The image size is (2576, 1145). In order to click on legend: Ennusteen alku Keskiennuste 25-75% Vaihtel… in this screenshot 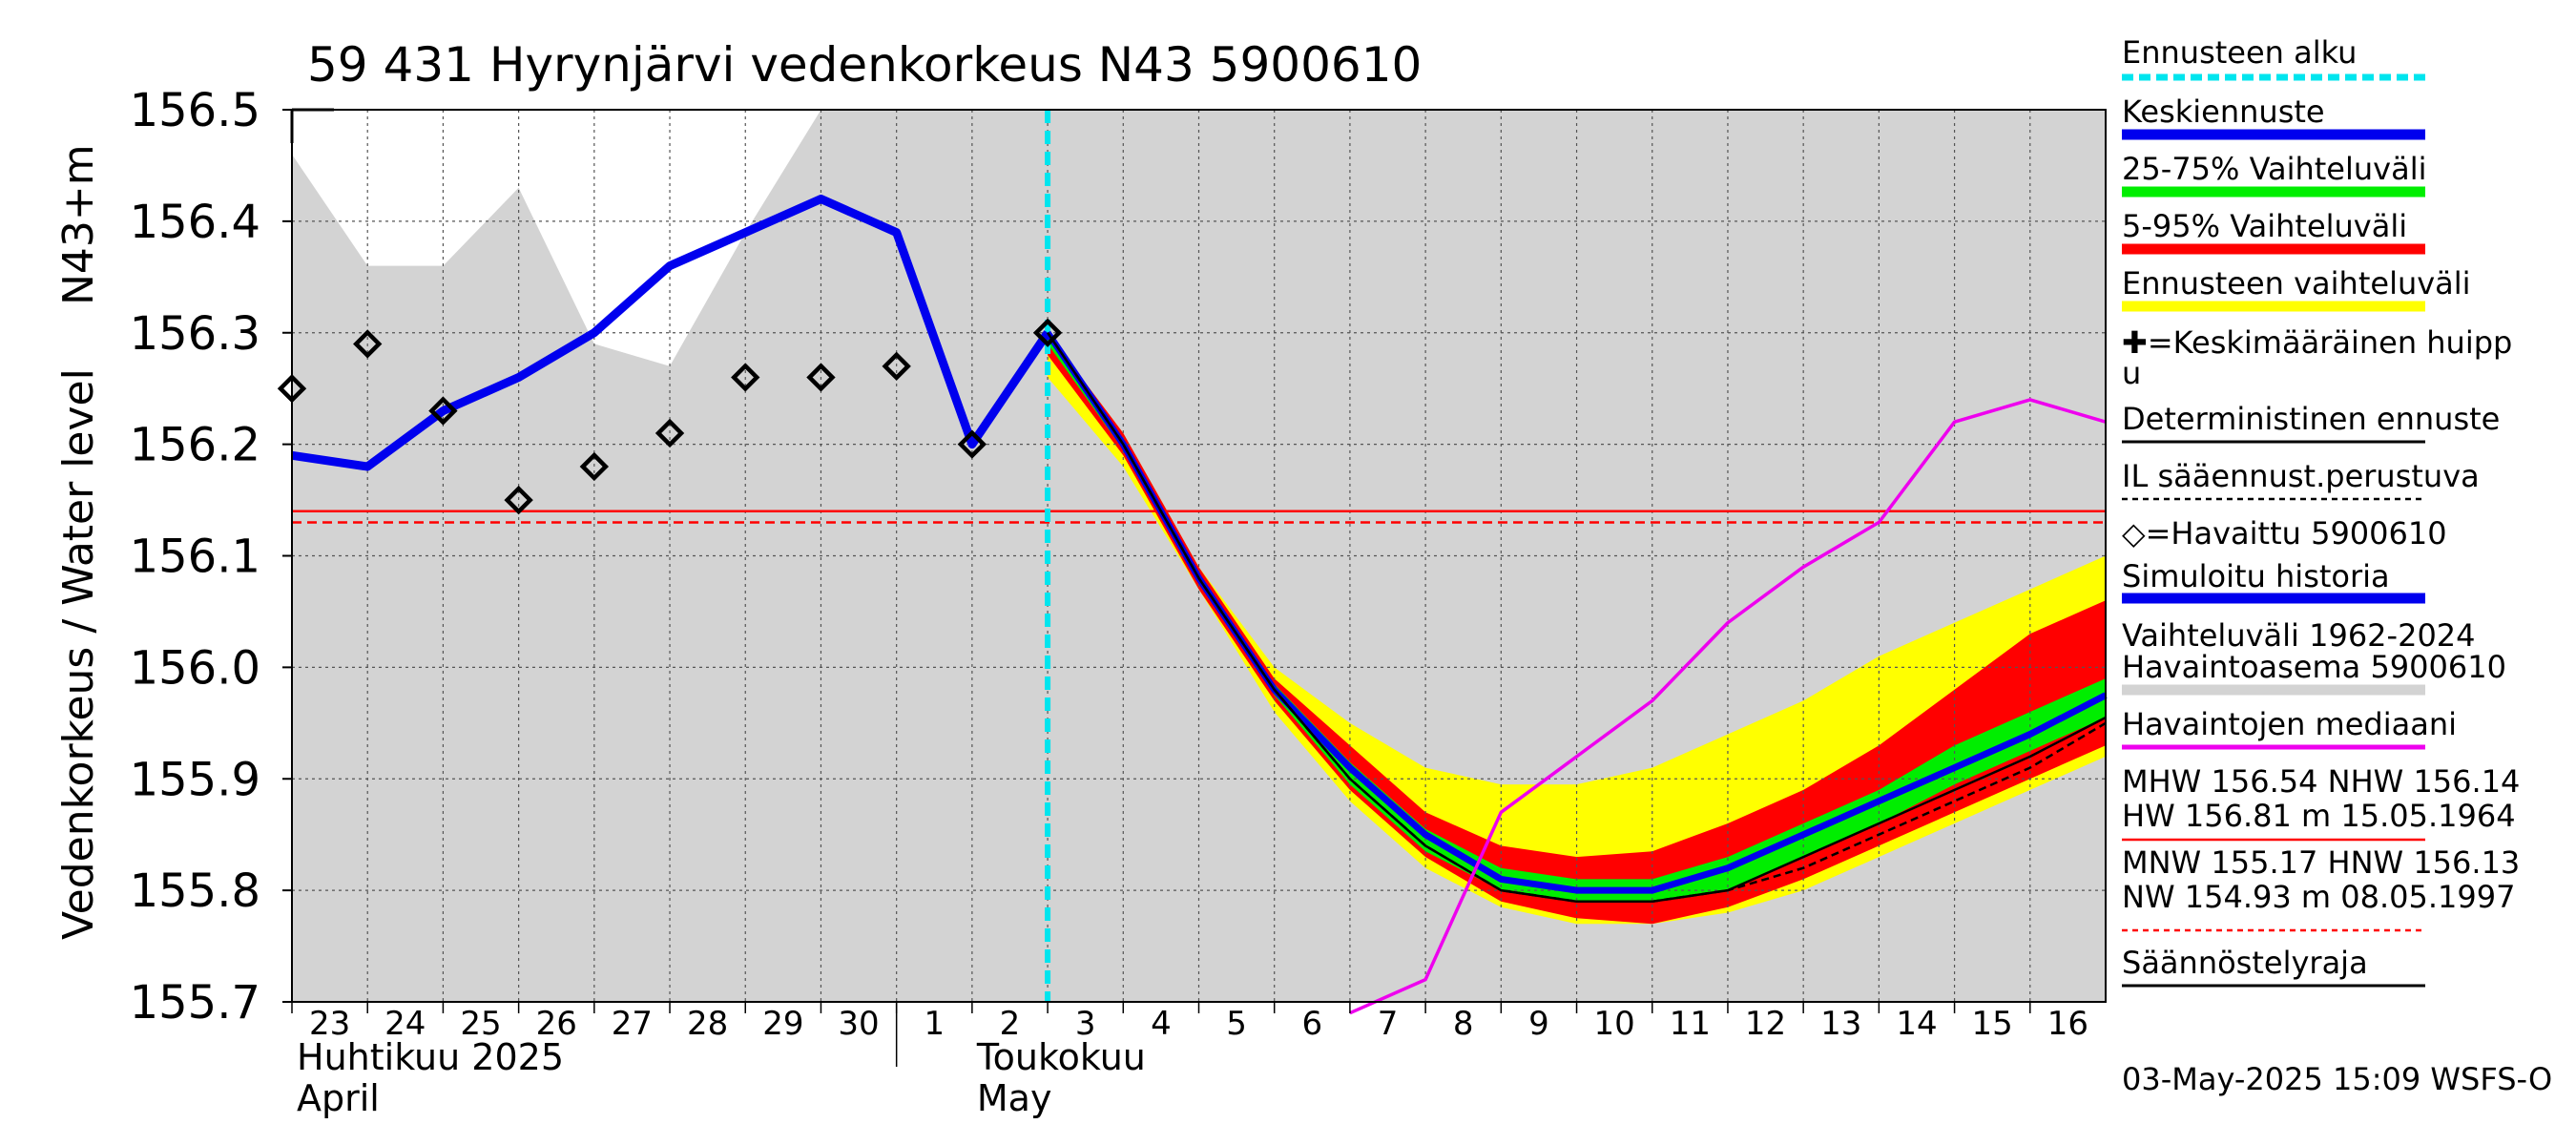, I will do `click(2321, 511)`.